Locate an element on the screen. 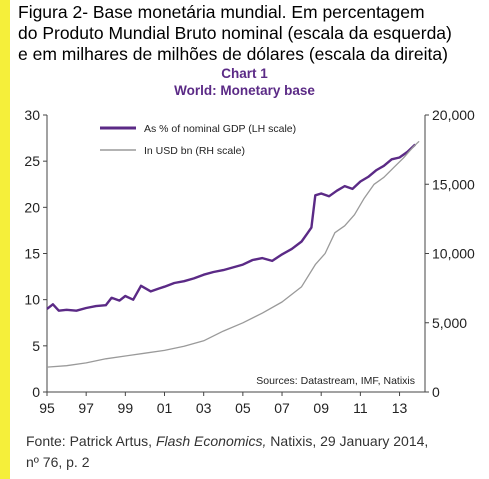 This screenshot has height=479, width=489. x-tick-label: 97 is located at coordinates (86, 408).